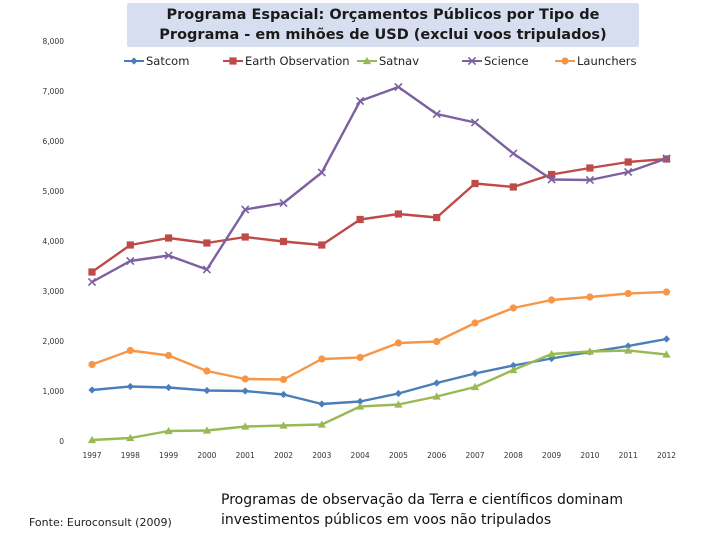  I want to click on x-tick-label: 2002, so click(283, 455).